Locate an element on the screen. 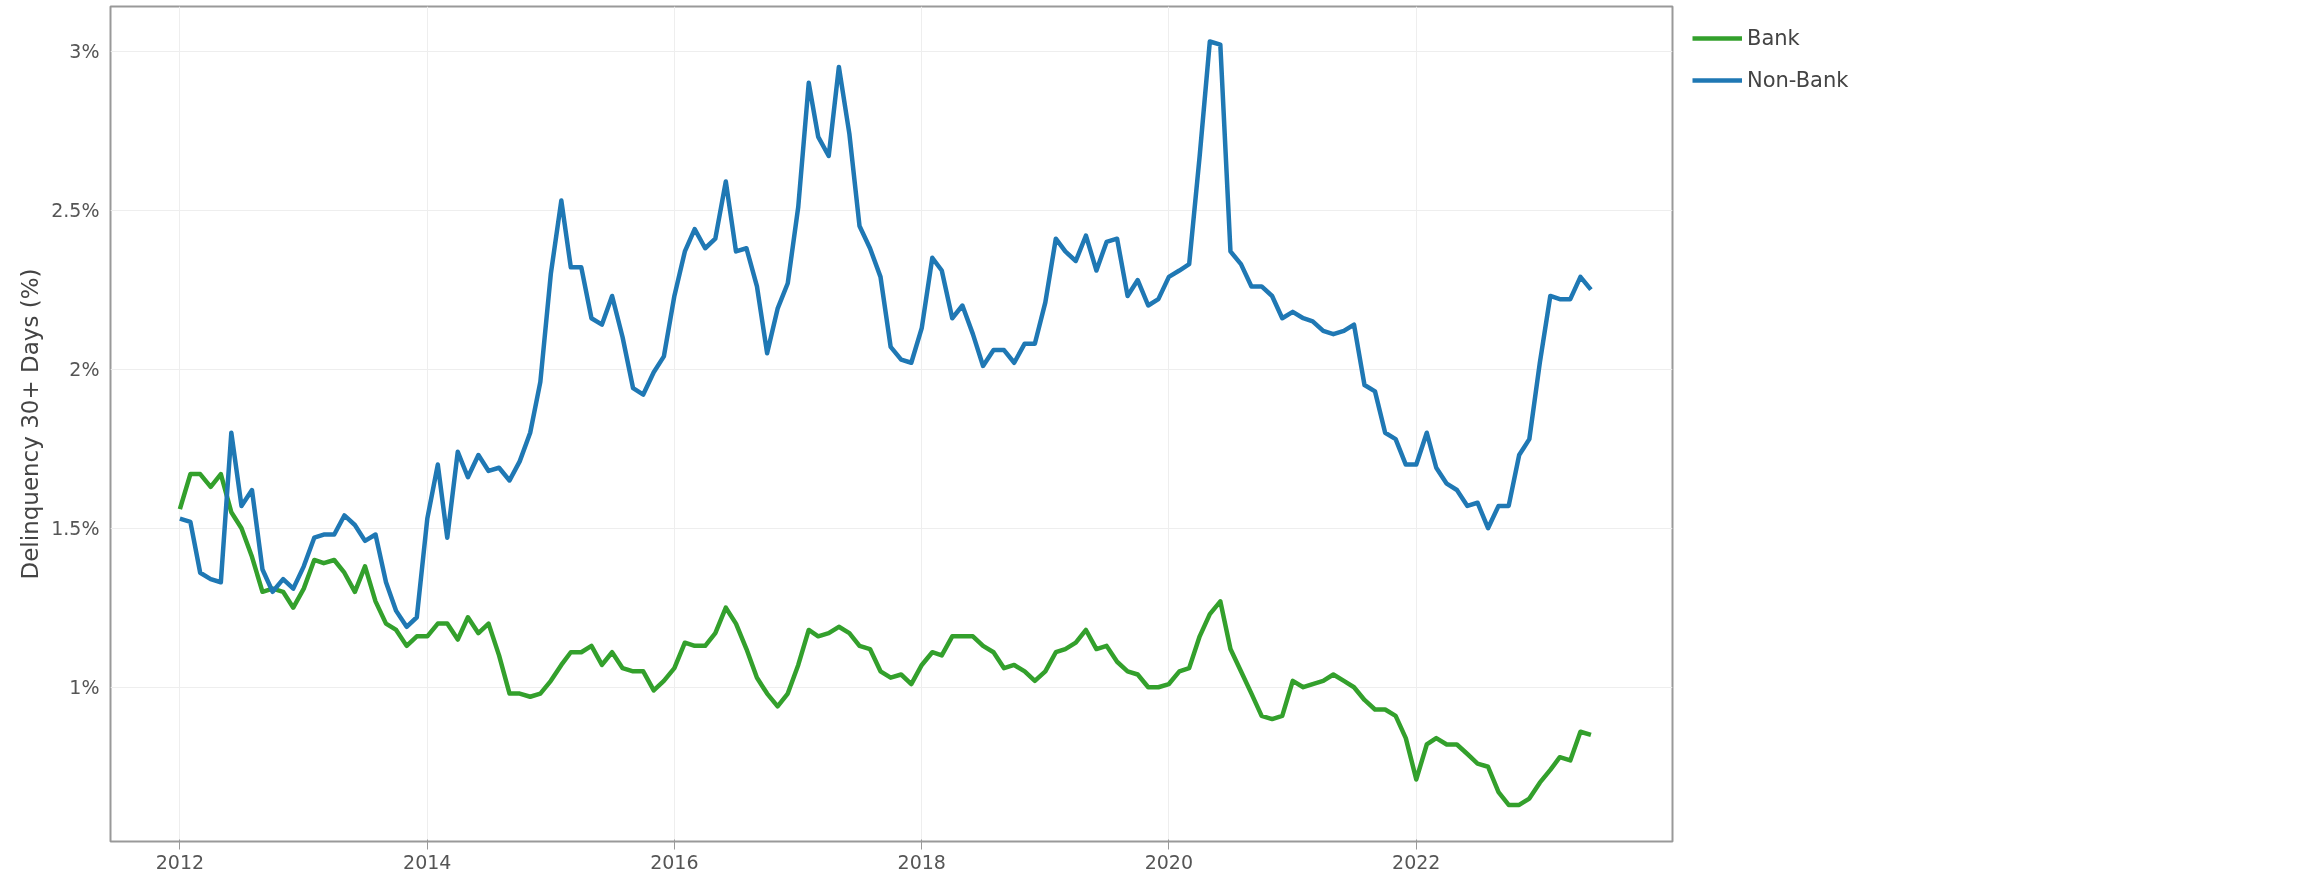  y-axis-title: Delinquency 30+ Days (%) is located at coordinates (30, 424).